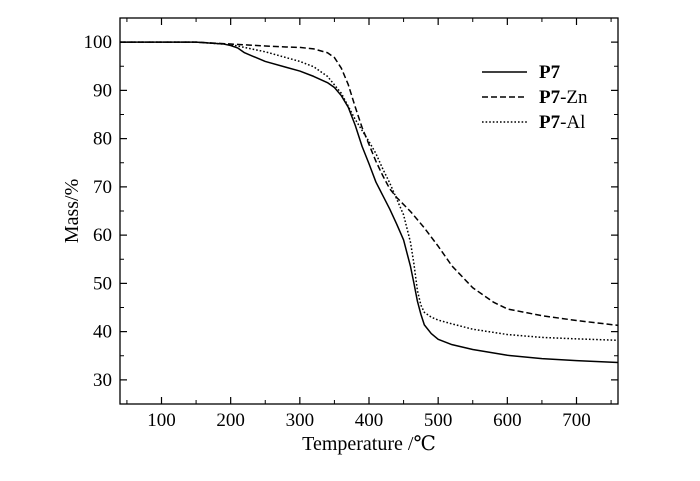 This screenshot has height=481, width=700. I want to click on y-tick-label: 80, so click(102, 139).